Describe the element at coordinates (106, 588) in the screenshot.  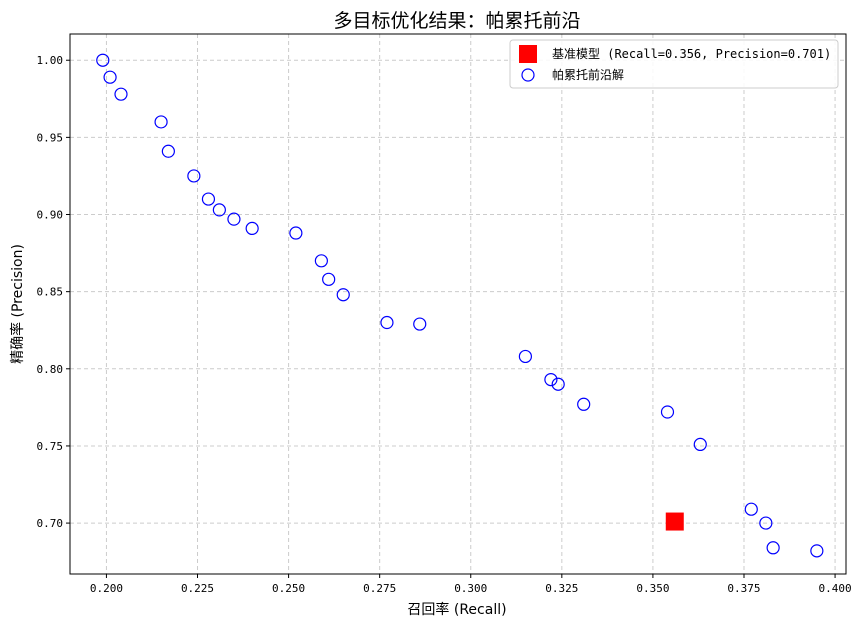
I see `x-tick-label: 0.200` at that location.